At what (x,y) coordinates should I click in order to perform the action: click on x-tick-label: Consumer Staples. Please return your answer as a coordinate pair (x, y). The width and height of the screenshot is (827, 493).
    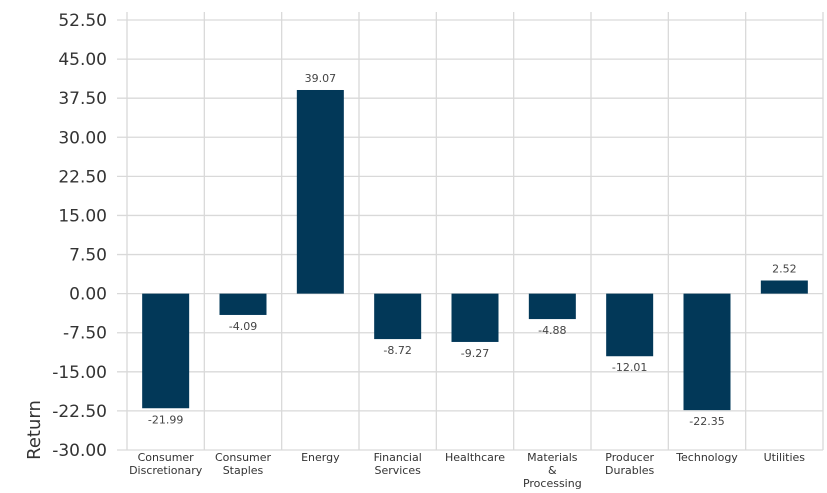
    Looking at the image, I should click on (243, 464).